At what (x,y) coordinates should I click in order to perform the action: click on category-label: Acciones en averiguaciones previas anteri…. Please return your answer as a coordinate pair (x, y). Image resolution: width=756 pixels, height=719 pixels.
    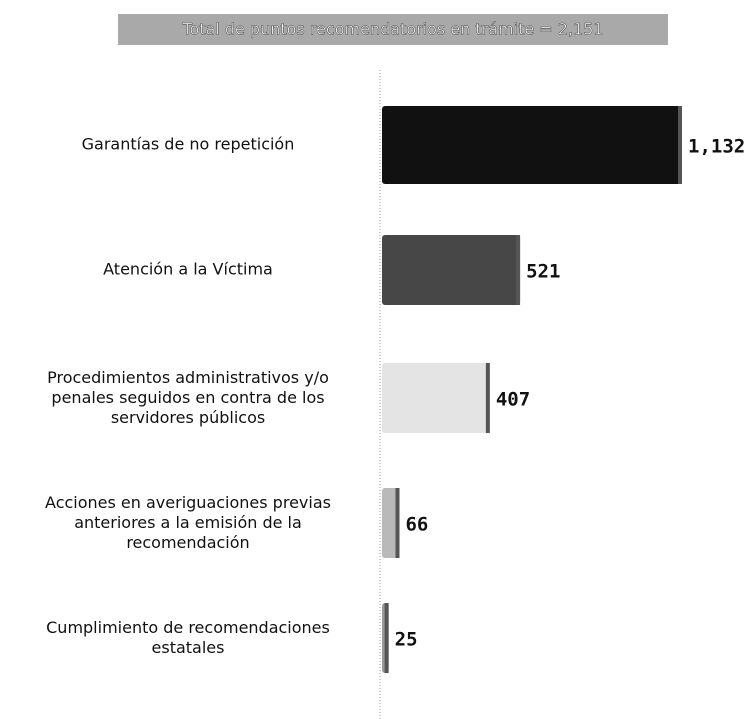
    Looking at the image, I should click on (188, 522).